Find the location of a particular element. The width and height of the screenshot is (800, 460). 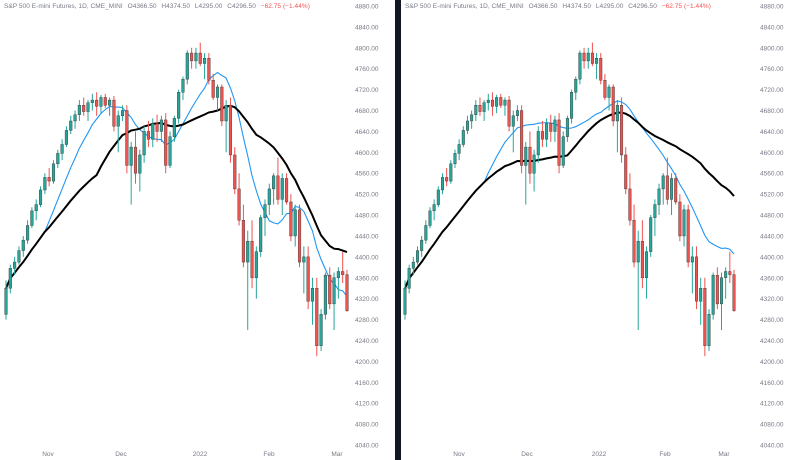

y-tick-label: 4160.00 is located at coordinates (367, 383).